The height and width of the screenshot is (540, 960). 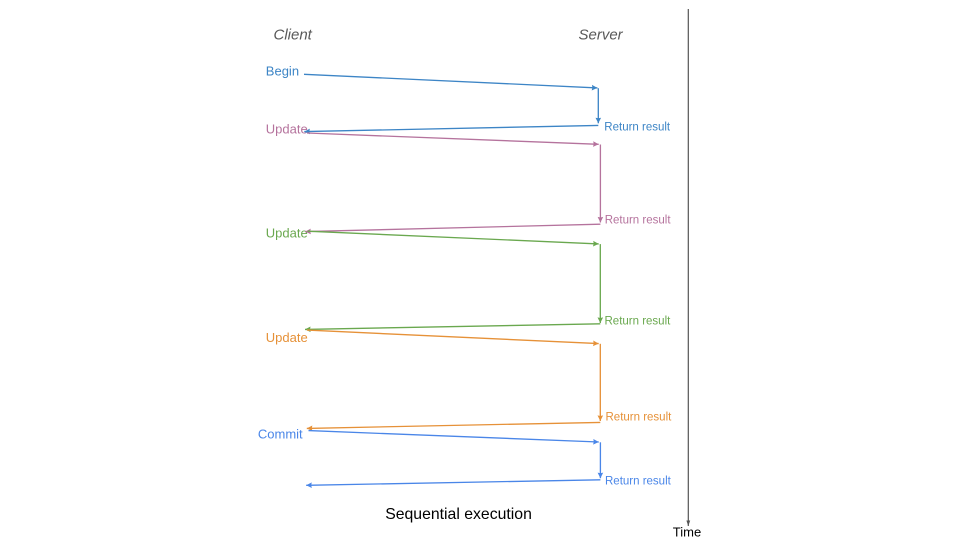 What do you see at coordinates (601, 34) in the screenshot?
I see `svg-text: Server` at bounding box center [601, 34].